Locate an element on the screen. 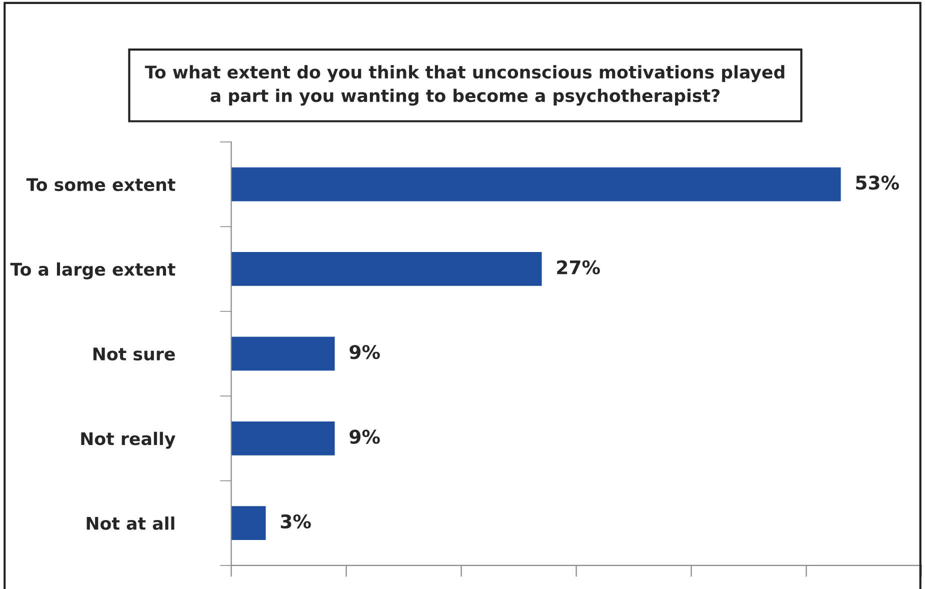 This screenshot has width=925, height=589. chart-title: To what extent do you think that unconscious motivations played a part in you wanting to become a psychotherapist? is located at coordinates (464, 85).